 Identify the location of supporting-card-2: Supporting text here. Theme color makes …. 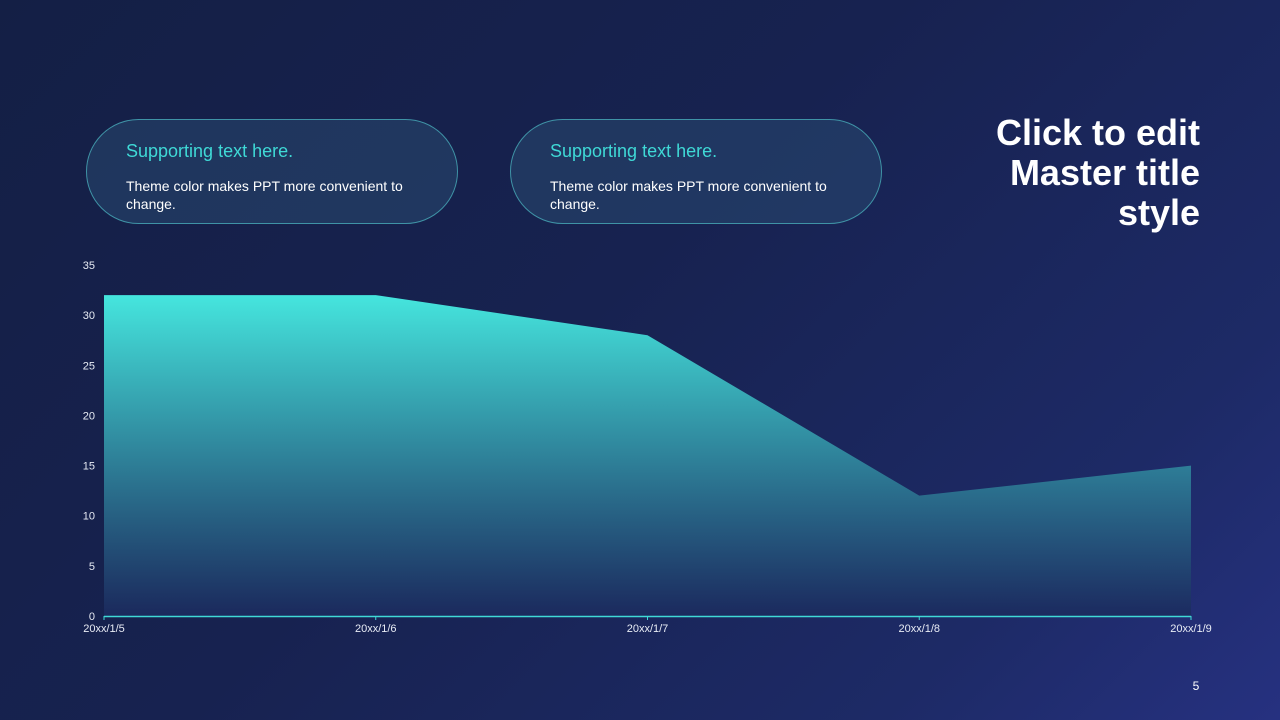
(696, 171).